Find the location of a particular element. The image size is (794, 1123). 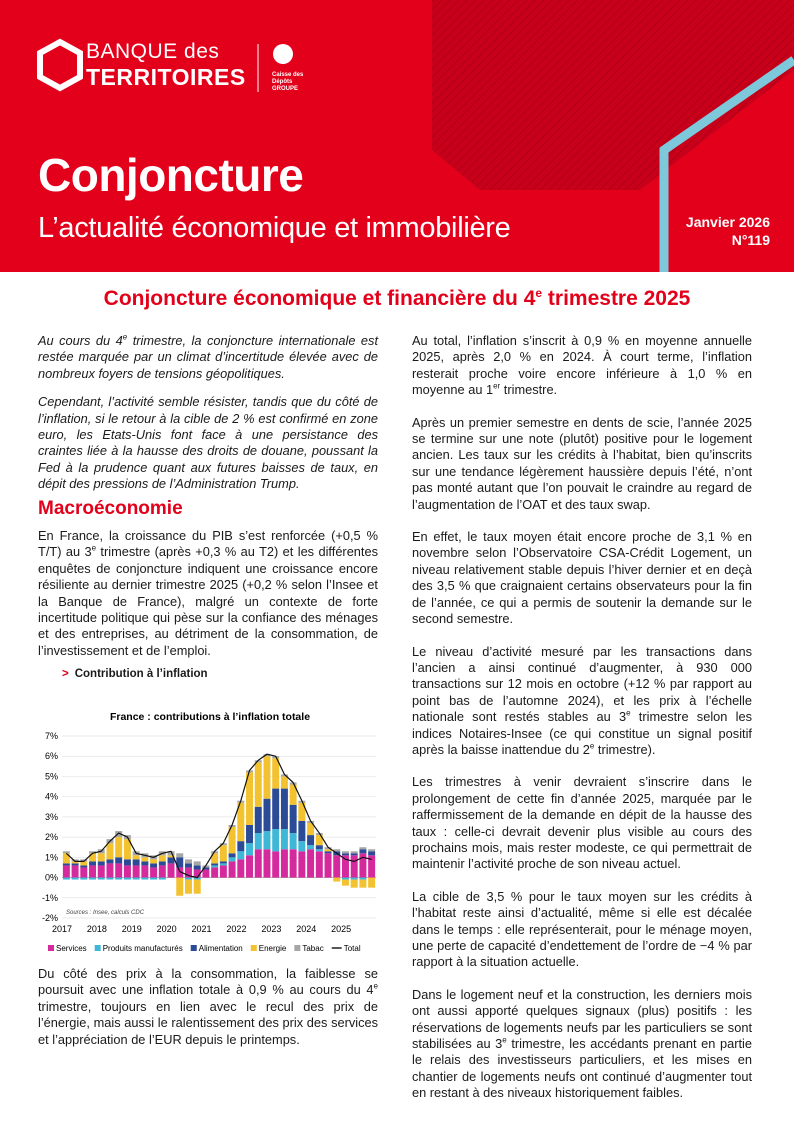

figure-caption: > Contribution à l’inflation is located at coordinates (135, 674).